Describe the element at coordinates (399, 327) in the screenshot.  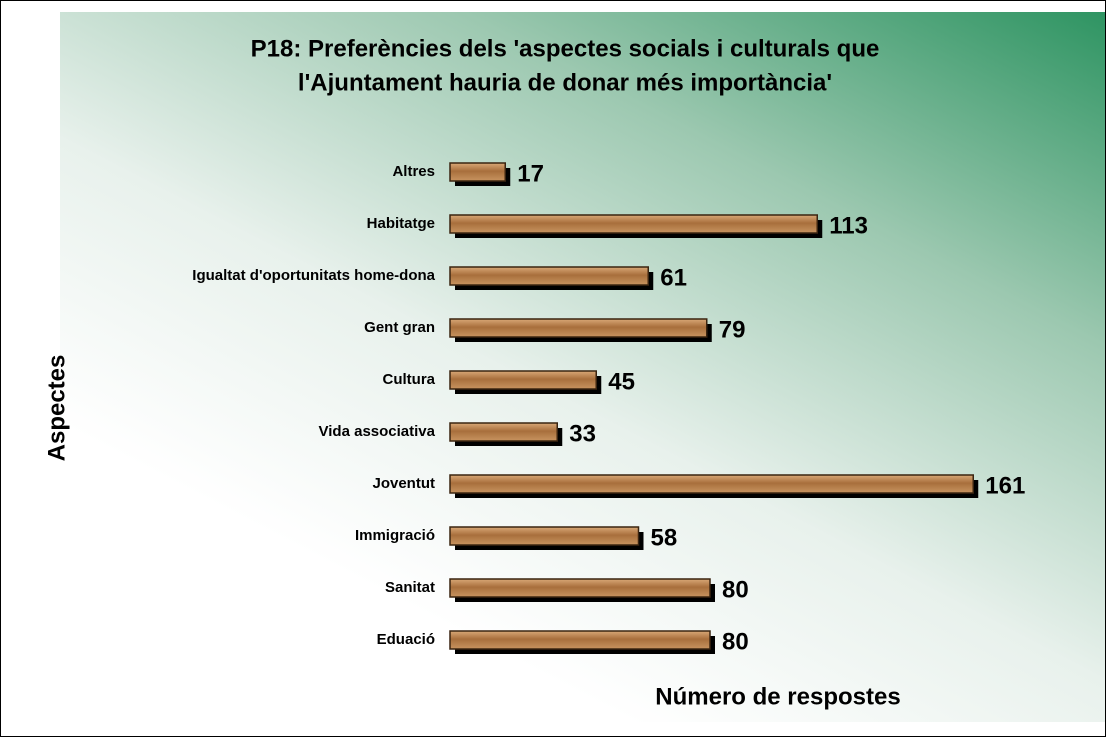
I see `y-tick-label: Gent gran` at that location.